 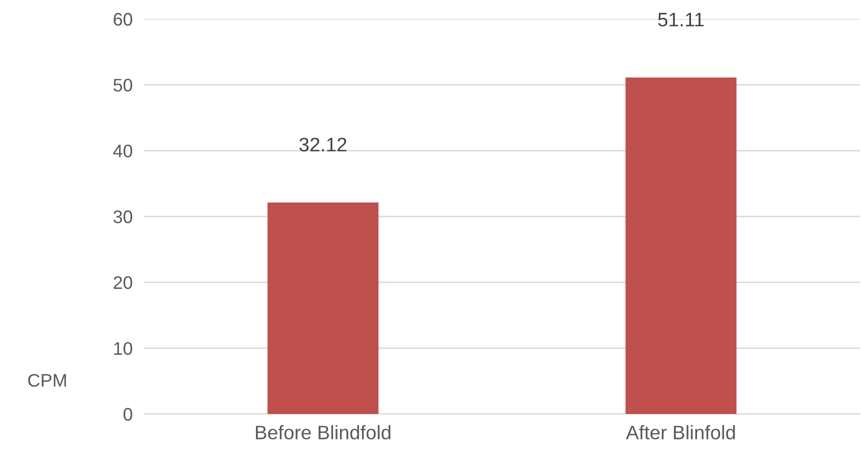 I want to click on x-tick-label: Before Blindfold, so click(x=323, y=432).